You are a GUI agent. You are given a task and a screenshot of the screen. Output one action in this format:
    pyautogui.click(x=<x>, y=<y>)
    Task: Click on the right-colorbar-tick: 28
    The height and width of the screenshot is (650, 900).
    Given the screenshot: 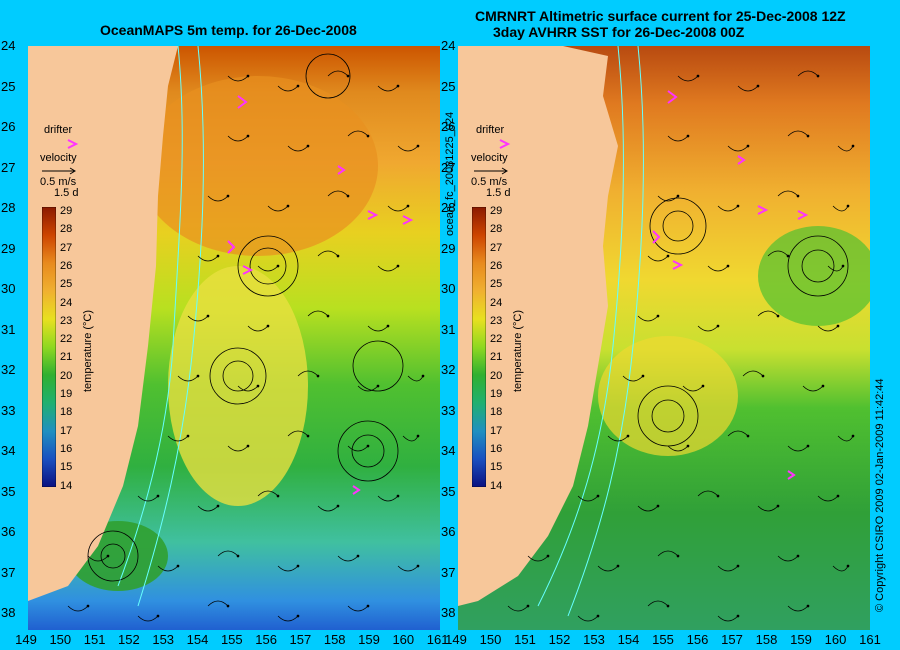 What is the action you would take?
    pyautogui.click(x=496, y=229)
    